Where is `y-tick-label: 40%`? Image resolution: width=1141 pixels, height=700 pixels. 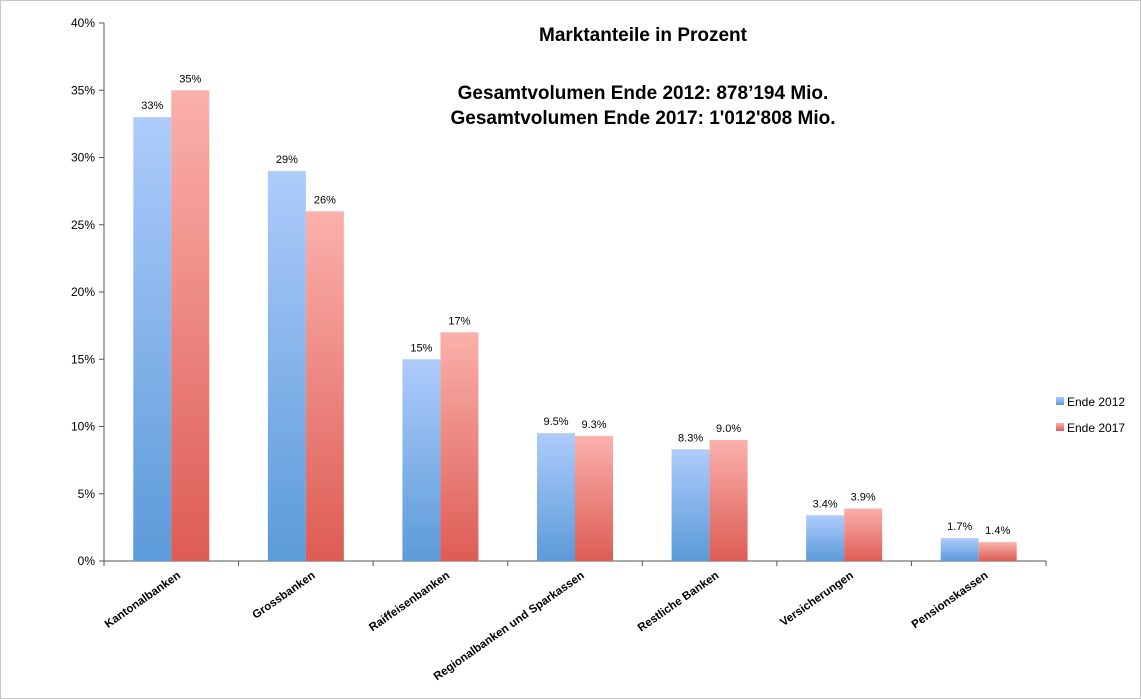 y-tick-label: 40% is located at coordinates (83, 23).